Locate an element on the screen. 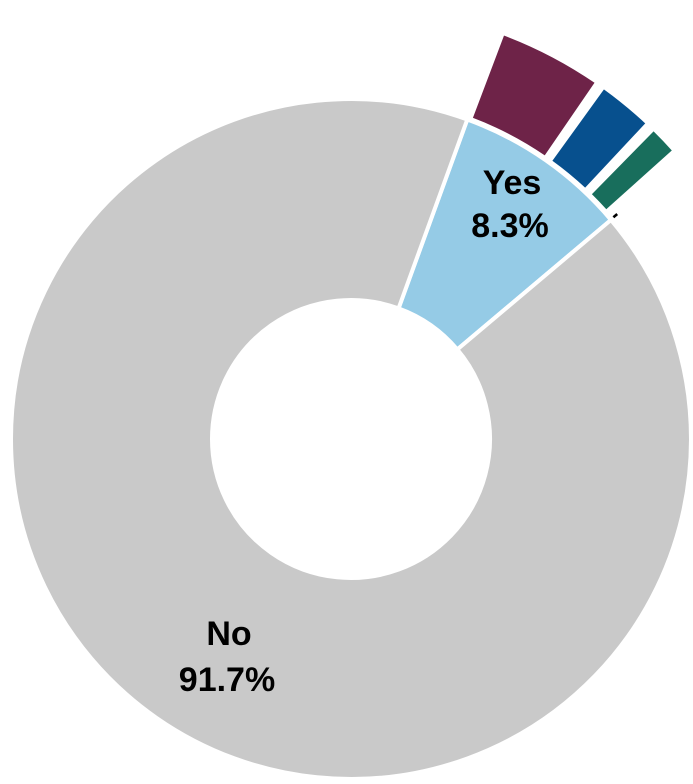 The width and height of the screenshot is (693, 784). yes-slice-value: 8.3% is located at coordinates (510, 226).